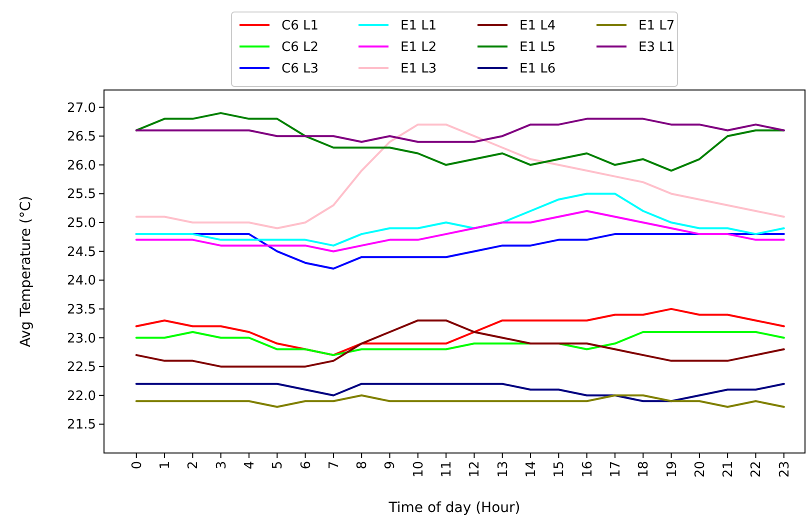 This screenshot has width=808, height=518. Describe the element at coordinates (362, 465) in the screenshot. I see `x-tick-label: 8` at that location.